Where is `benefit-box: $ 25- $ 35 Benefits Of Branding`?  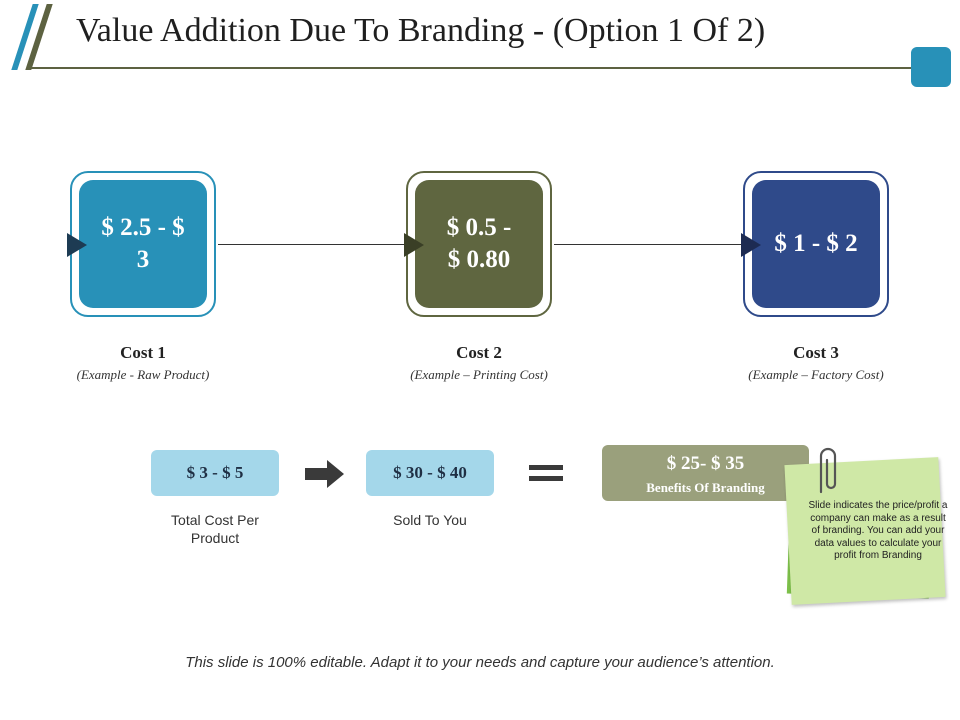
benefit-box: $ 25- $ 35 Benefits Of Branding is located at coordinates (705, 473).